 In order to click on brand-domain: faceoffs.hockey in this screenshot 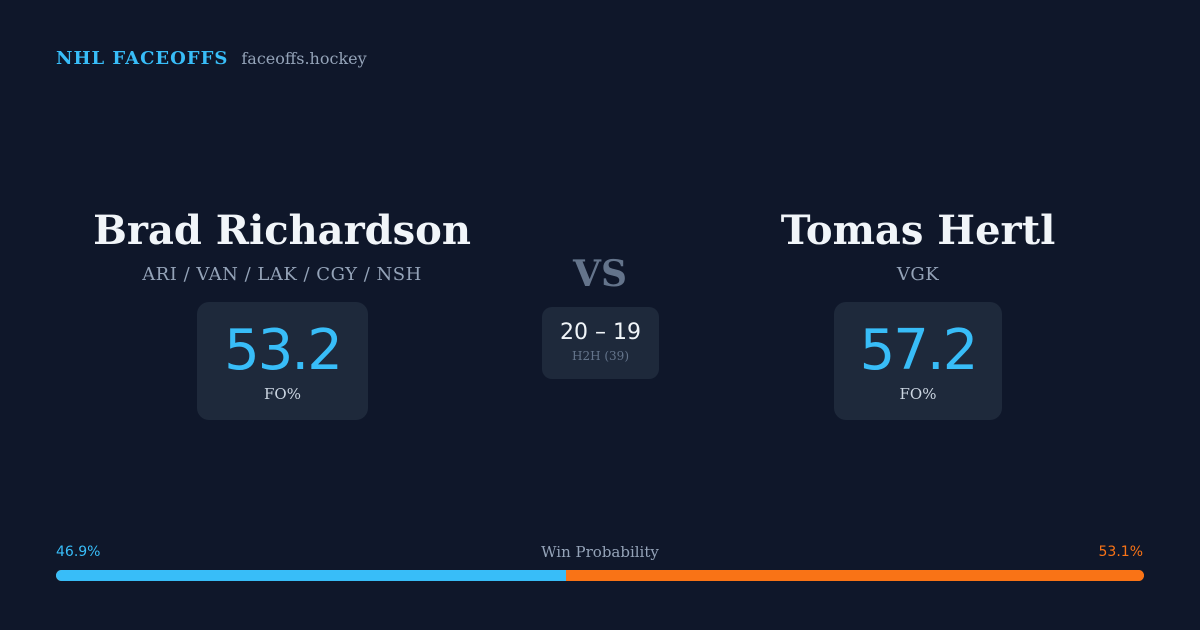, I will do `click(304, 58)`.